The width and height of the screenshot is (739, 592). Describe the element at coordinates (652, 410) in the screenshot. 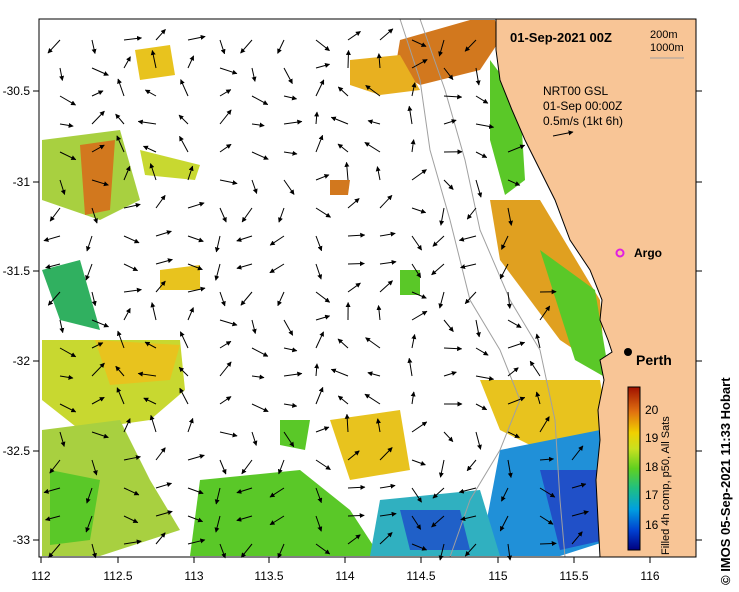

I see `colorbar-tick: 20` at that location.